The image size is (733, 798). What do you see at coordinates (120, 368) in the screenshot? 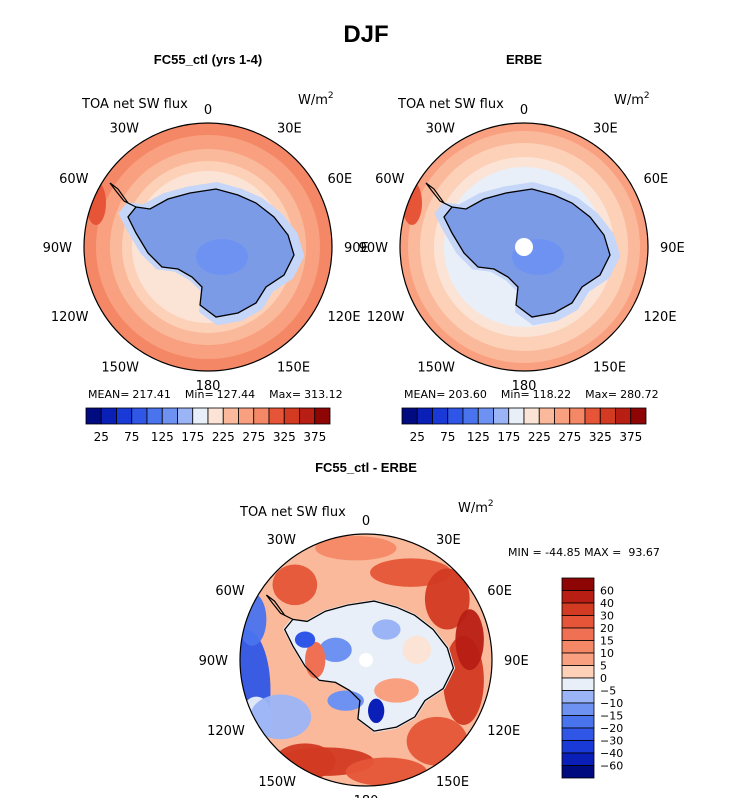
I see `lon-label-fc55-7: 150W` at bounding box center [120, 368].